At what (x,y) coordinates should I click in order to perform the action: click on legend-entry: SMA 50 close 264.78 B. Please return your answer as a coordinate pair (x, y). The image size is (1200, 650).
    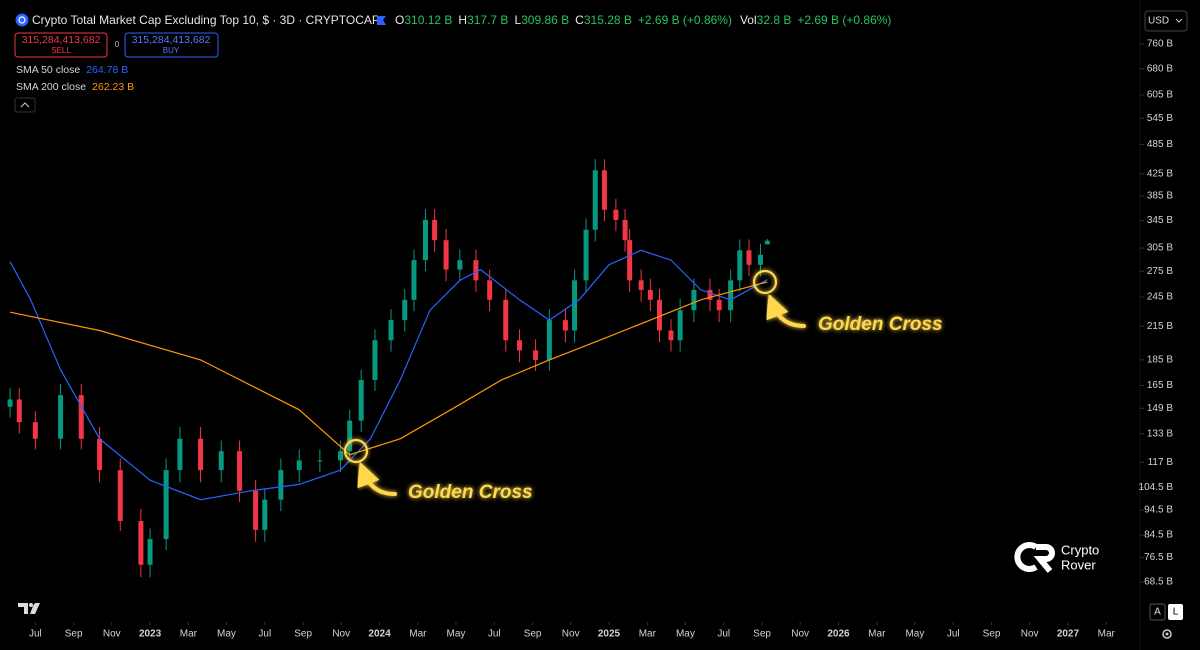
    Looking at the image, I should click on (72, 70).